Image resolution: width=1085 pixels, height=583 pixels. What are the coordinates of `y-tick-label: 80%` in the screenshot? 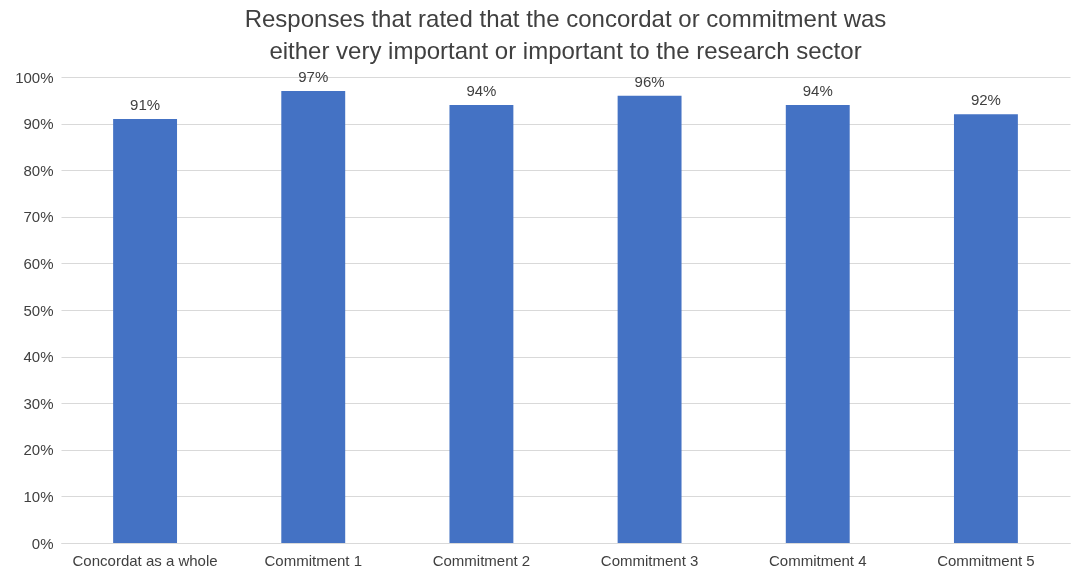 It's located at (38, 170).